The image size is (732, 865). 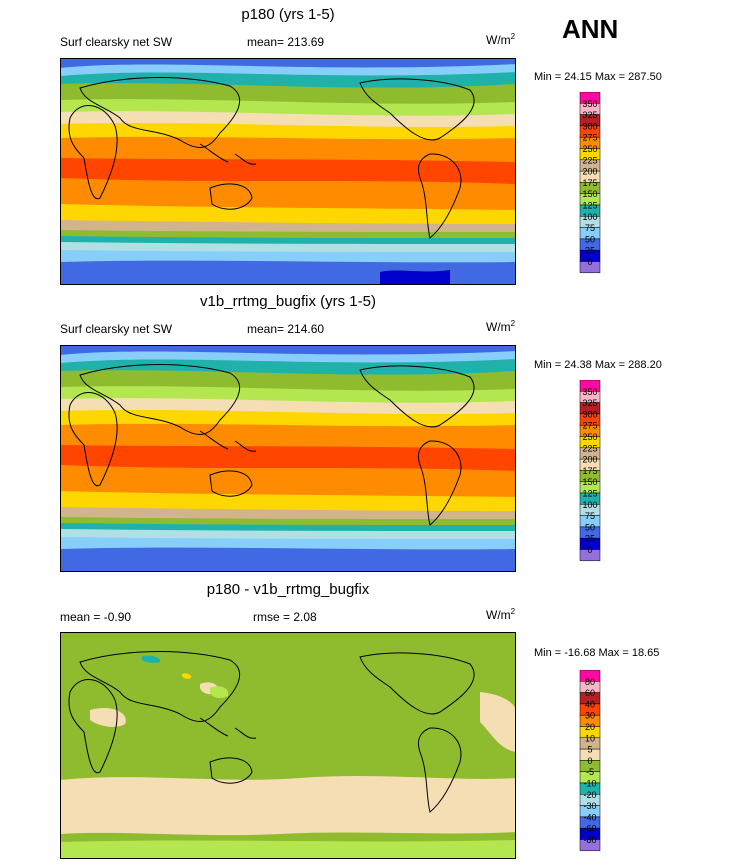 I want to click on panel-1-mean-label: mean= 213.69, so click(x=286, y=42).